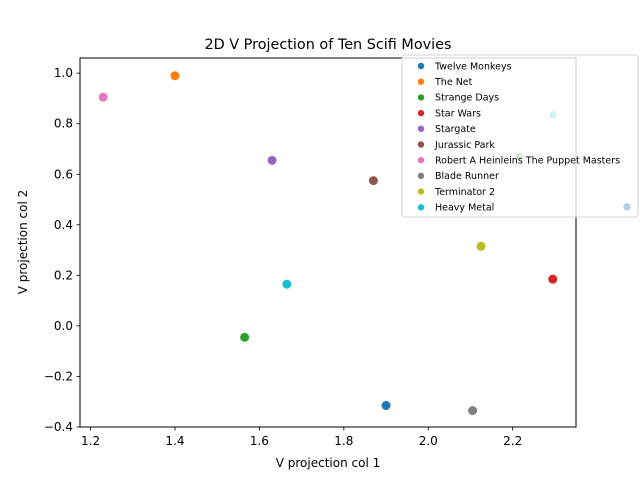 This screenshot has width=640, height=480. Describe the element at coordinates (63, 174) in the screenshot. I see `y-tick-label: 0.6` at that location.